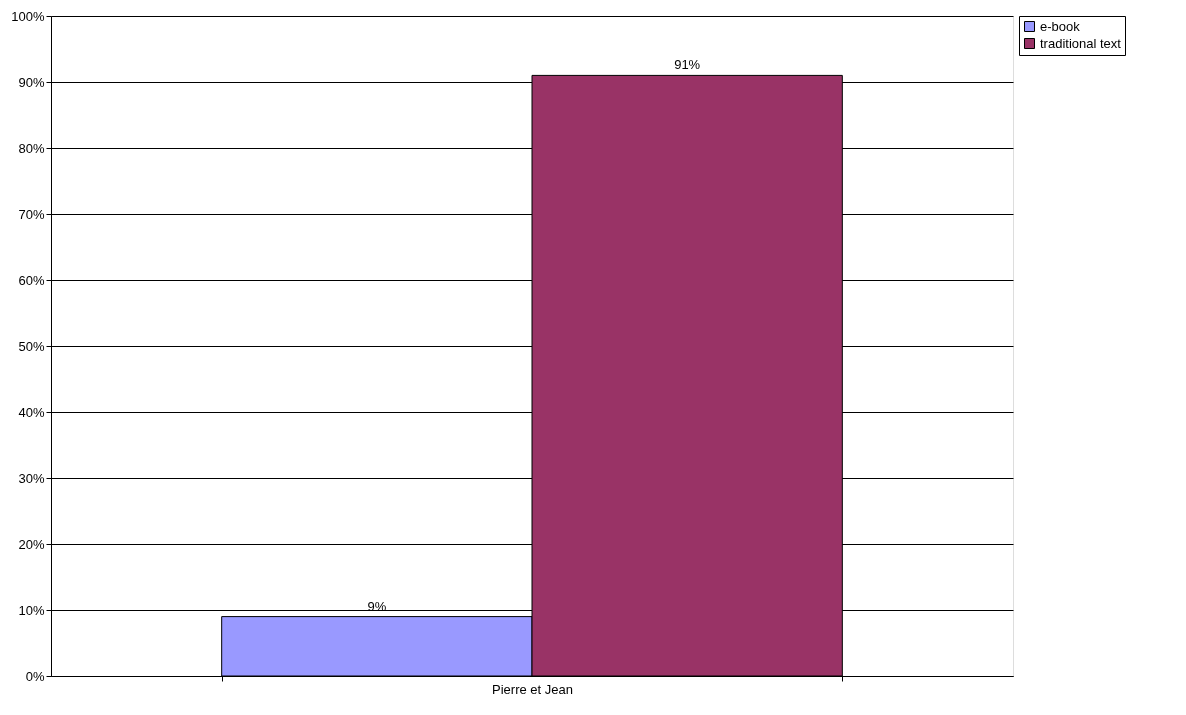 The height and width of the screenshot is (715, 1186). I want to click on legend-label: e-book, so click(1060, 26).